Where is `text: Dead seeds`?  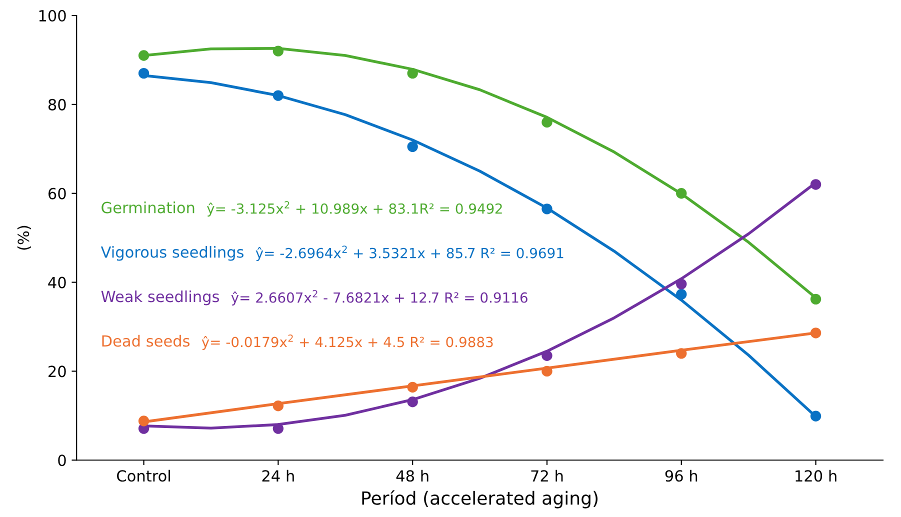
text: Dead seeds is located at coordinates (146, 340).